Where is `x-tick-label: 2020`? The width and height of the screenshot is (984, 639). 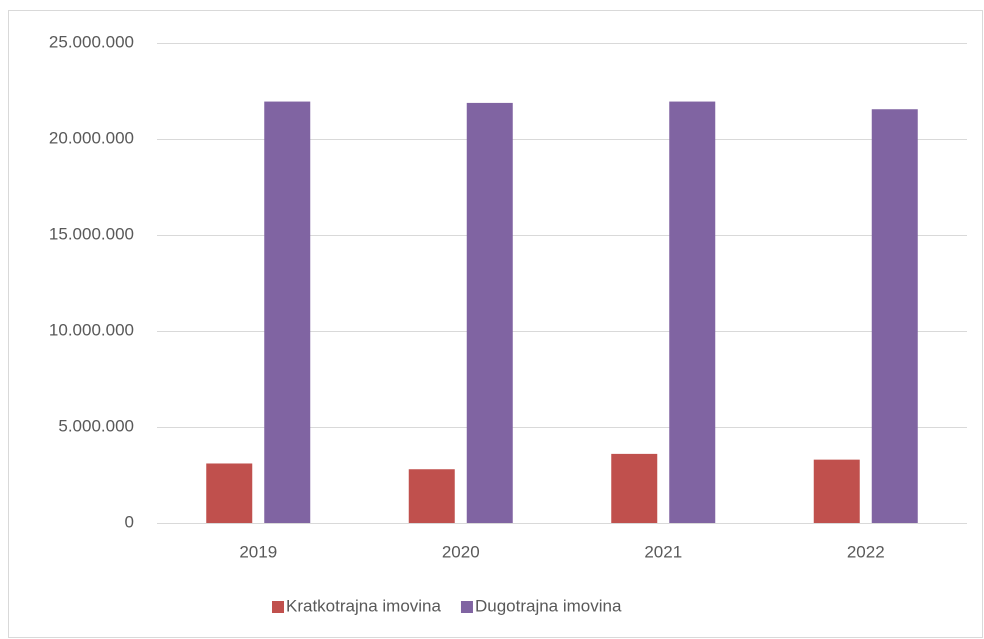
x-tick-label: 2020 is located at coordinates (461, 551).